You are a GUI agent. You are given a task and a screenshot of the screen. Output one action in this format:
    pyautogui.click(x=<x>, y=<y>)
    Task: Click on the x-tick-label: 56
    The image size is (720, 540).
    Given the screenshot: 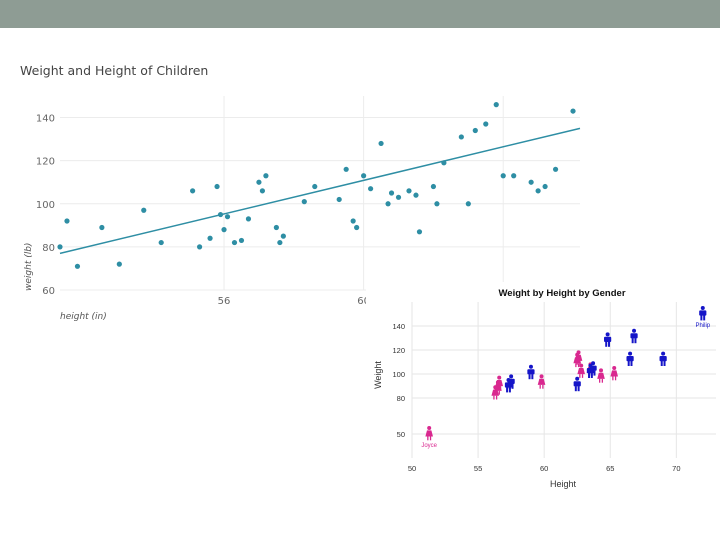 What is the action you would take?
    pyautogui.click(x=224, y=301)
    